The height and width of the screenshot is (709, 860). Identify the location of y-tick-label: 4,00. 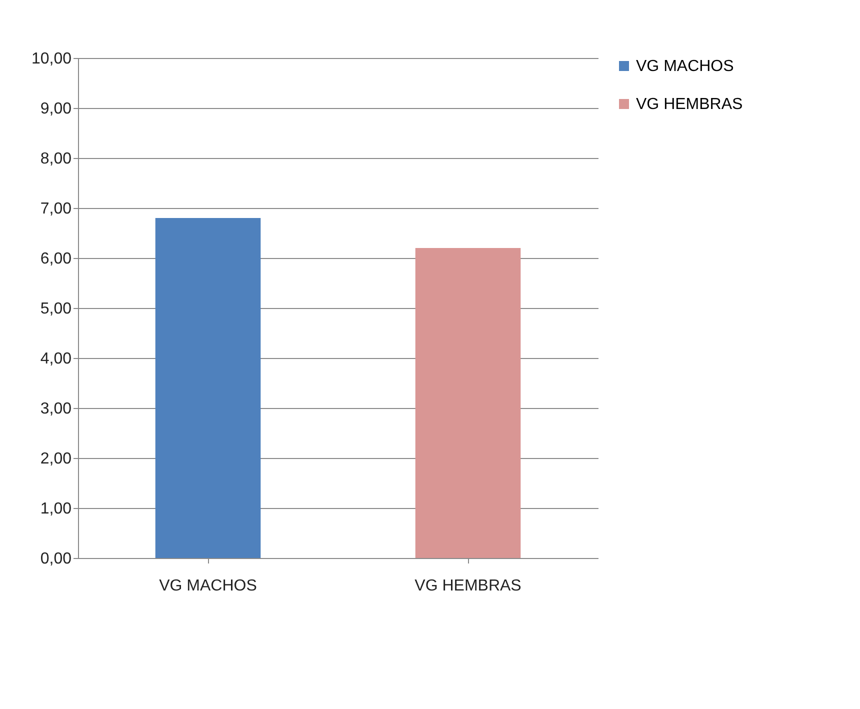
(56, 359).